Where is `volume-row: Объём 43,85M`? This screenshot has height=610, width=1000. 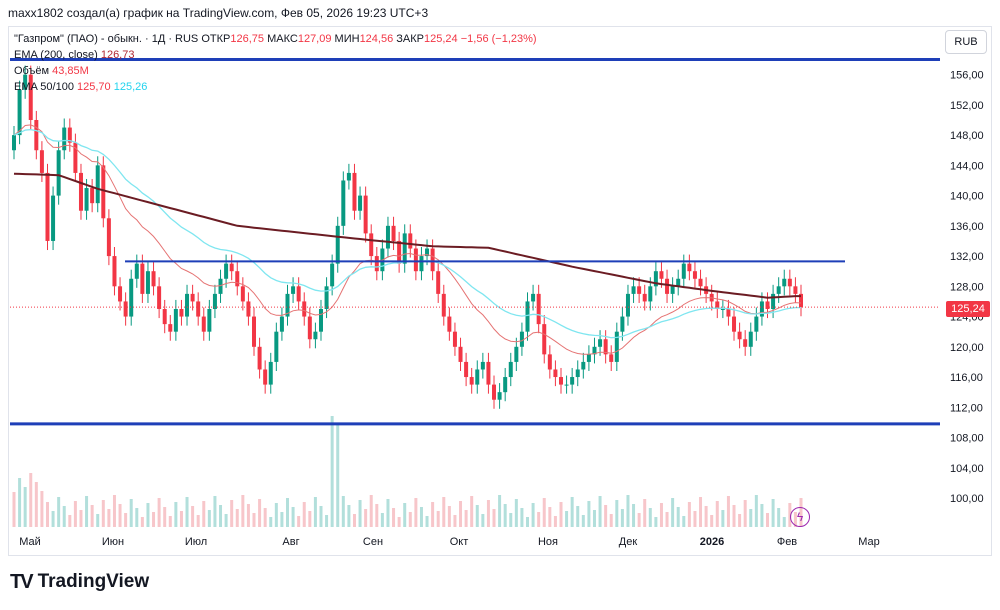 volume-row: Объём 43,85M is located at coordinates (275, 71).